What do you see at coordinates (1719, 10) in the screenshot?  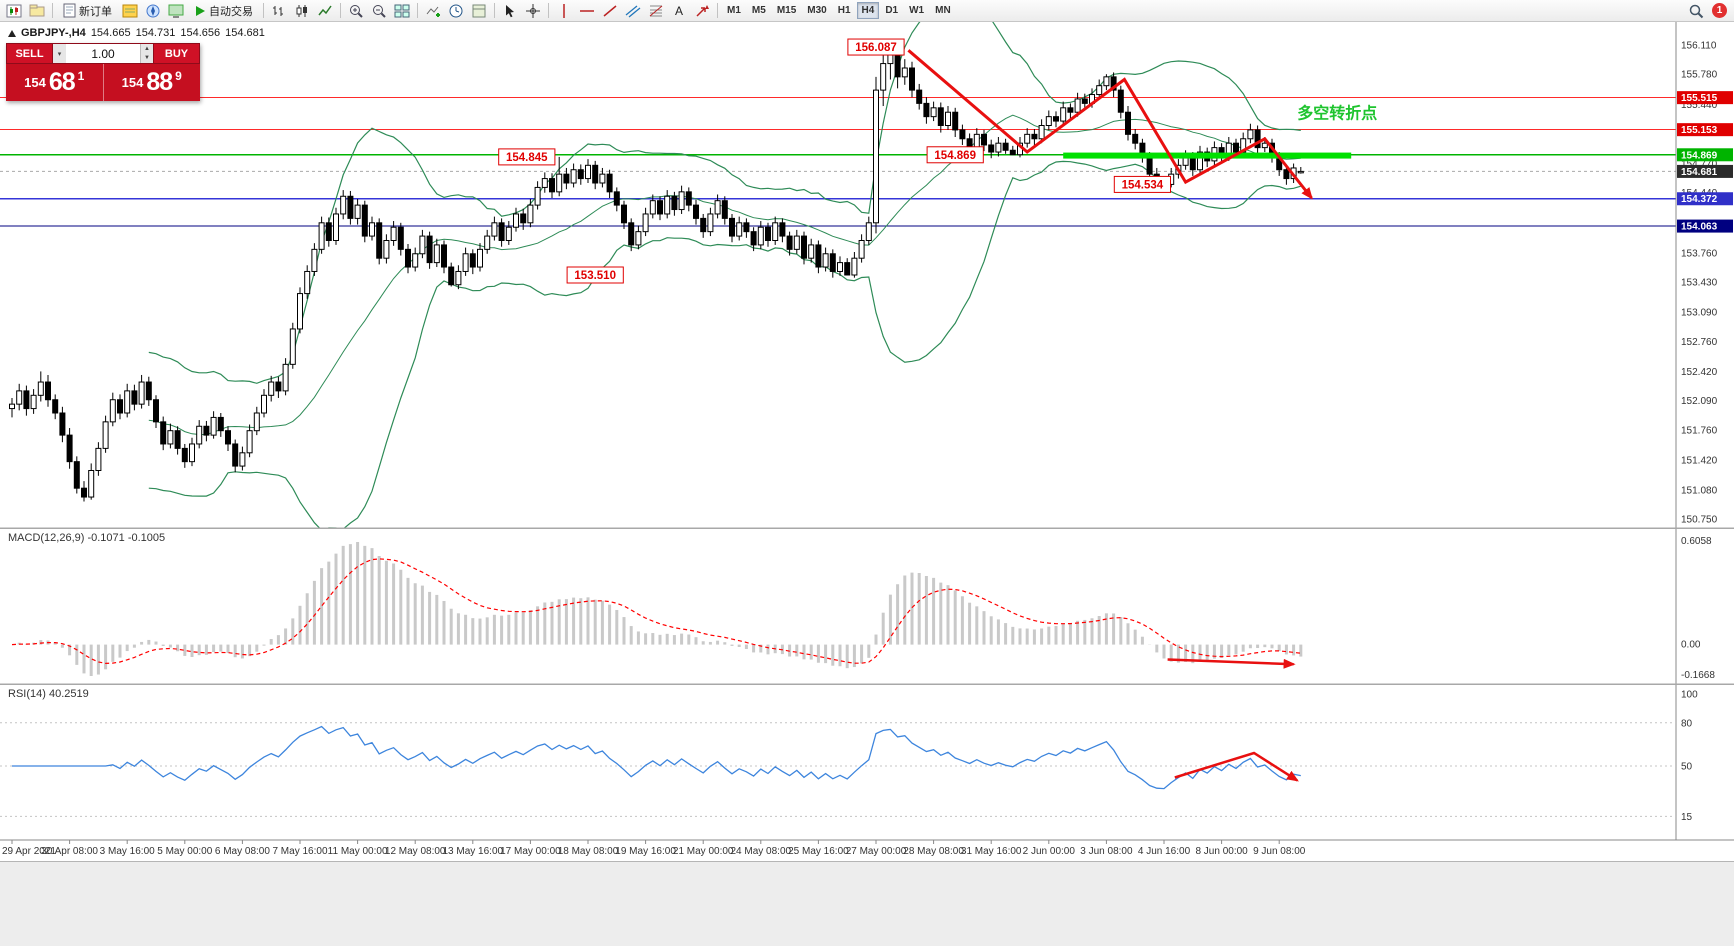 I see `notification-badge: 1` at bounding box center [1719, 10].